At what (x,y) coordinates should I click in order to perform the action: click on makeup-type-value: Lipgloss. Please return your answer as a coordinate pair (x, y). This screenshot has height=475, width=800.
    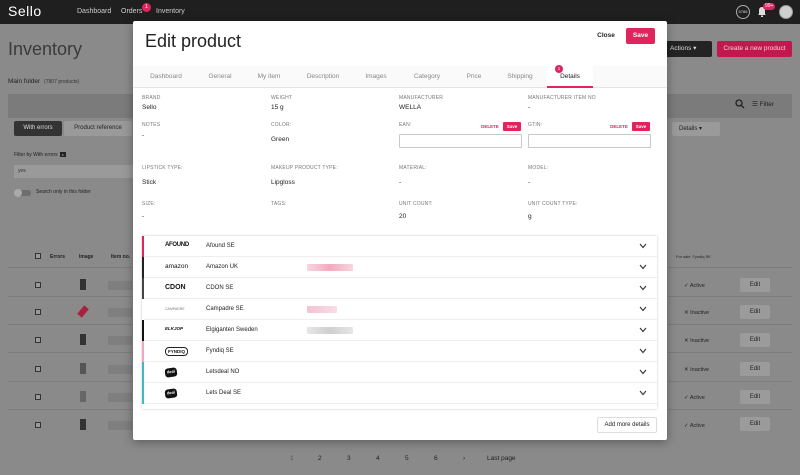
    Looking at the image, I should click on (283, 182).